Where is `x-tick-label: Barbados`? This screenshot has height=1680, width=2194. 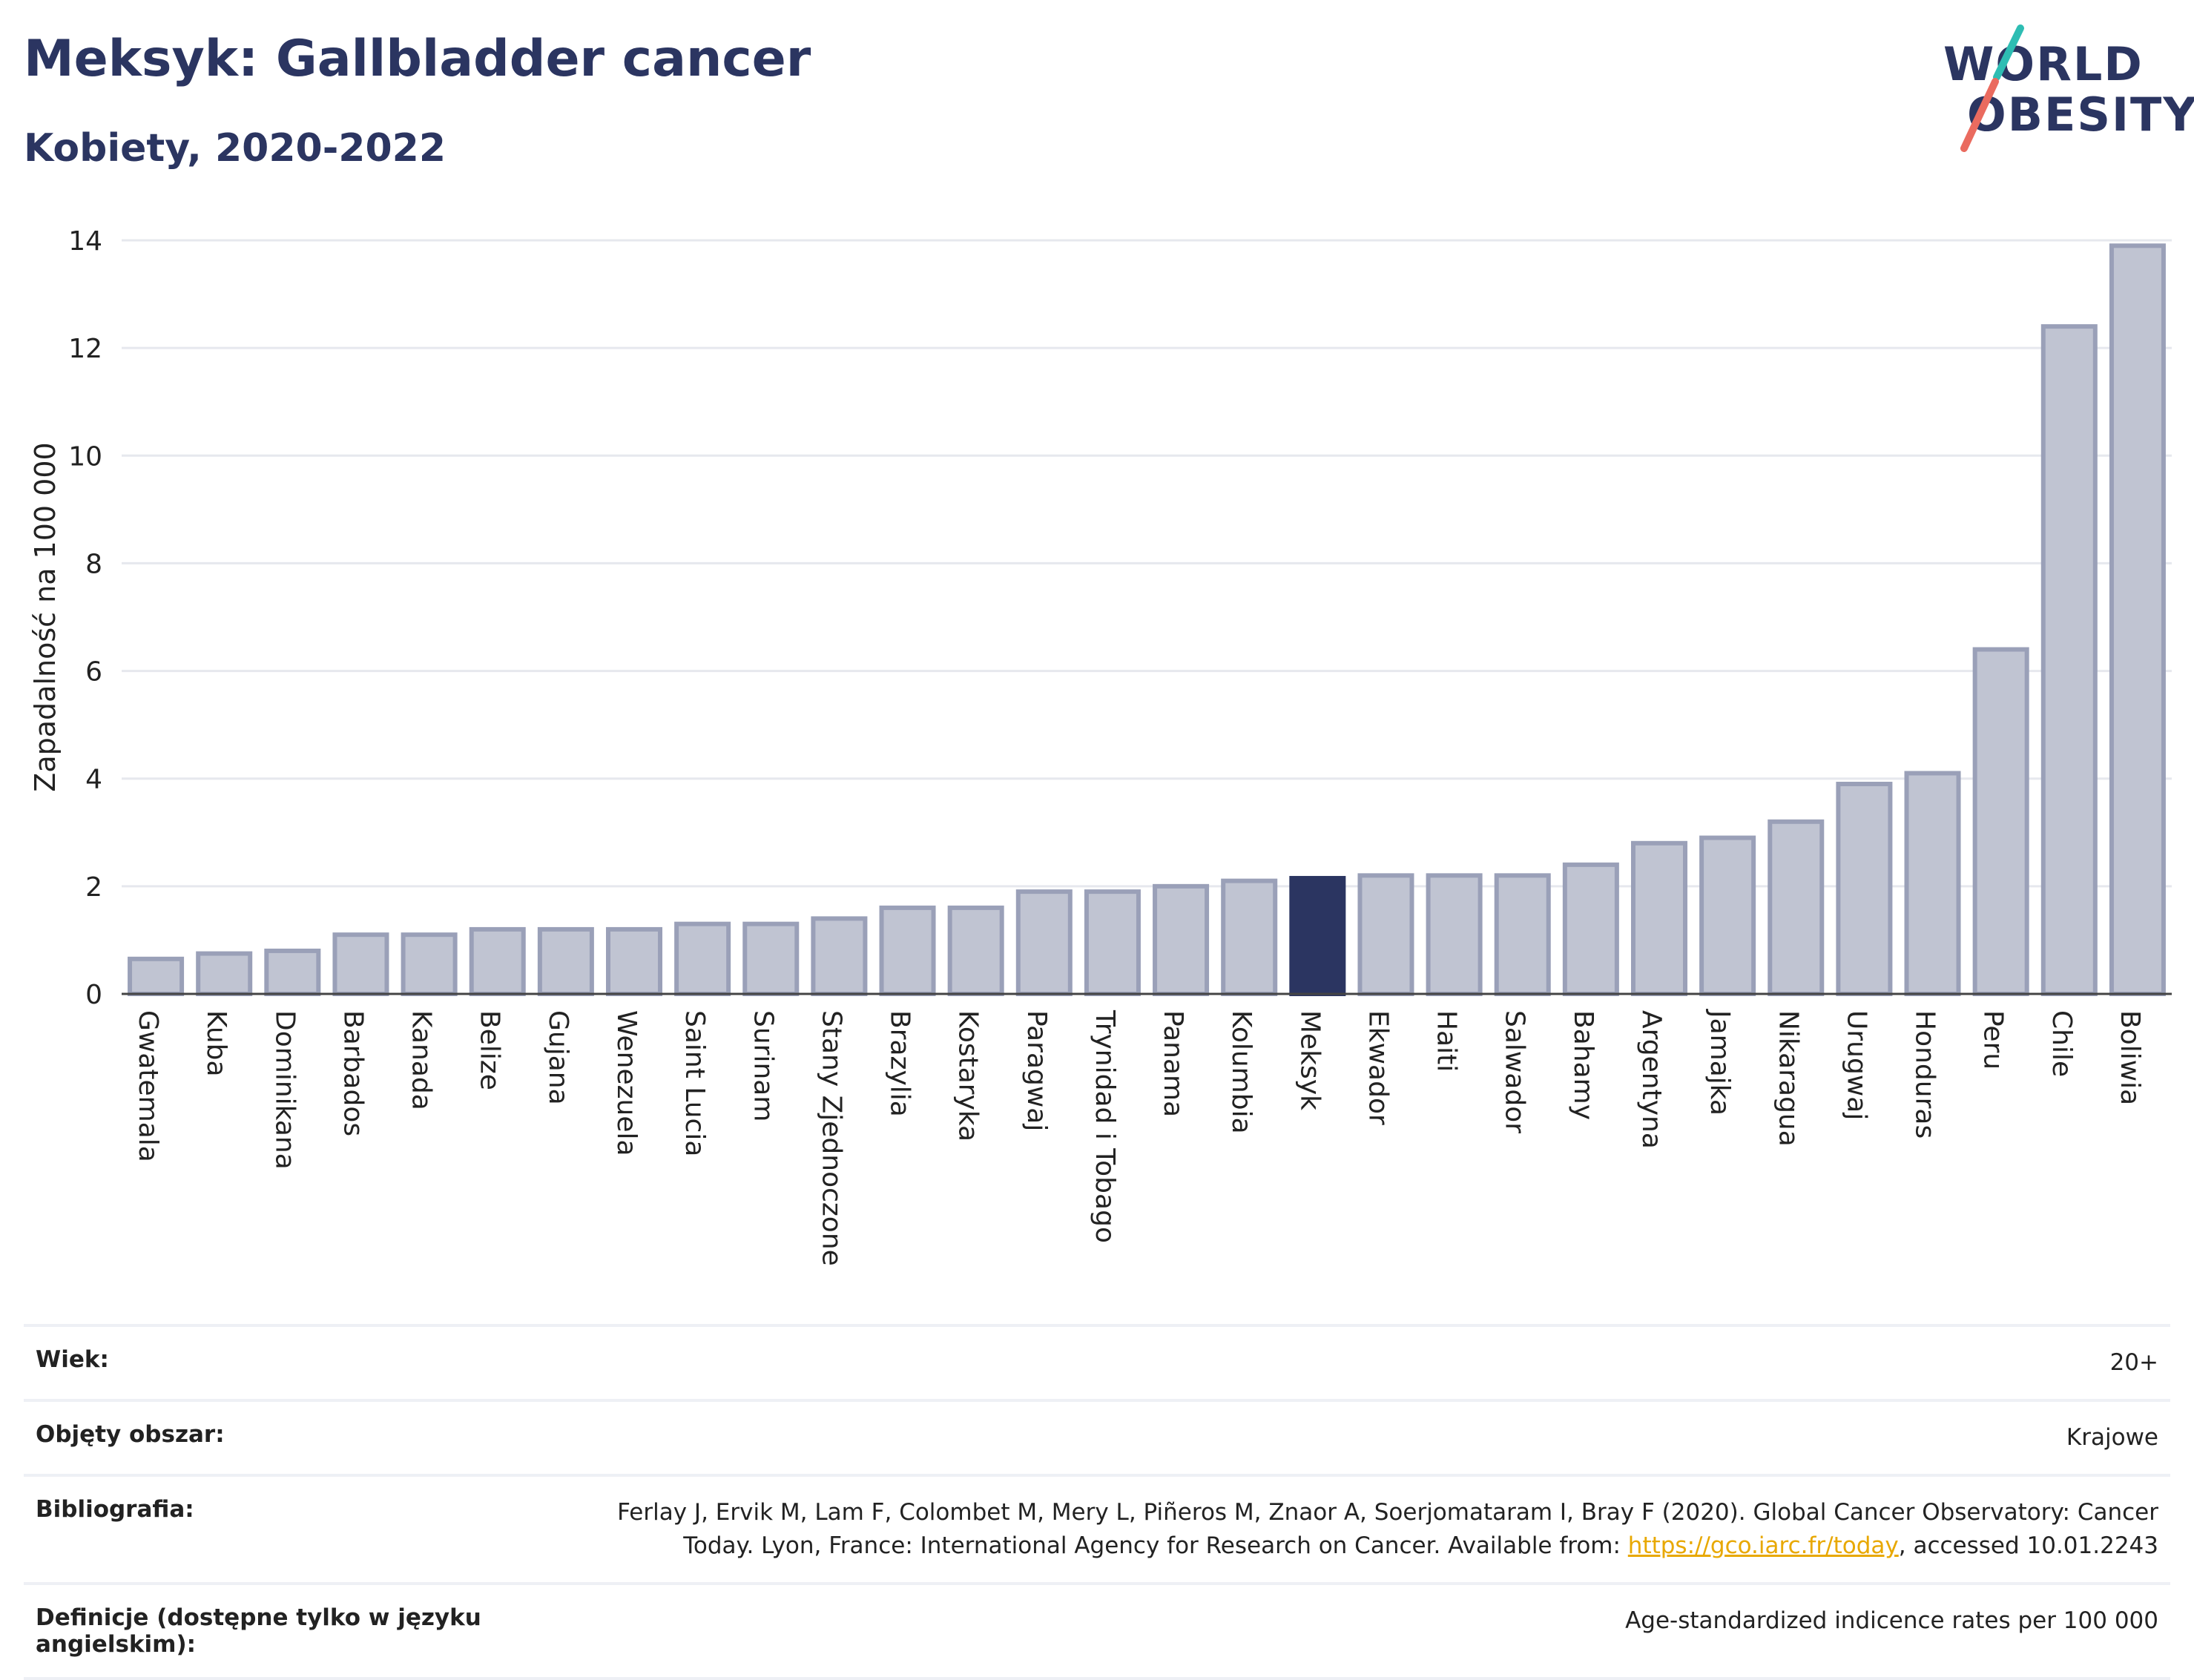 x-tick-label: Barbados is located at coordinates (352, 1073).